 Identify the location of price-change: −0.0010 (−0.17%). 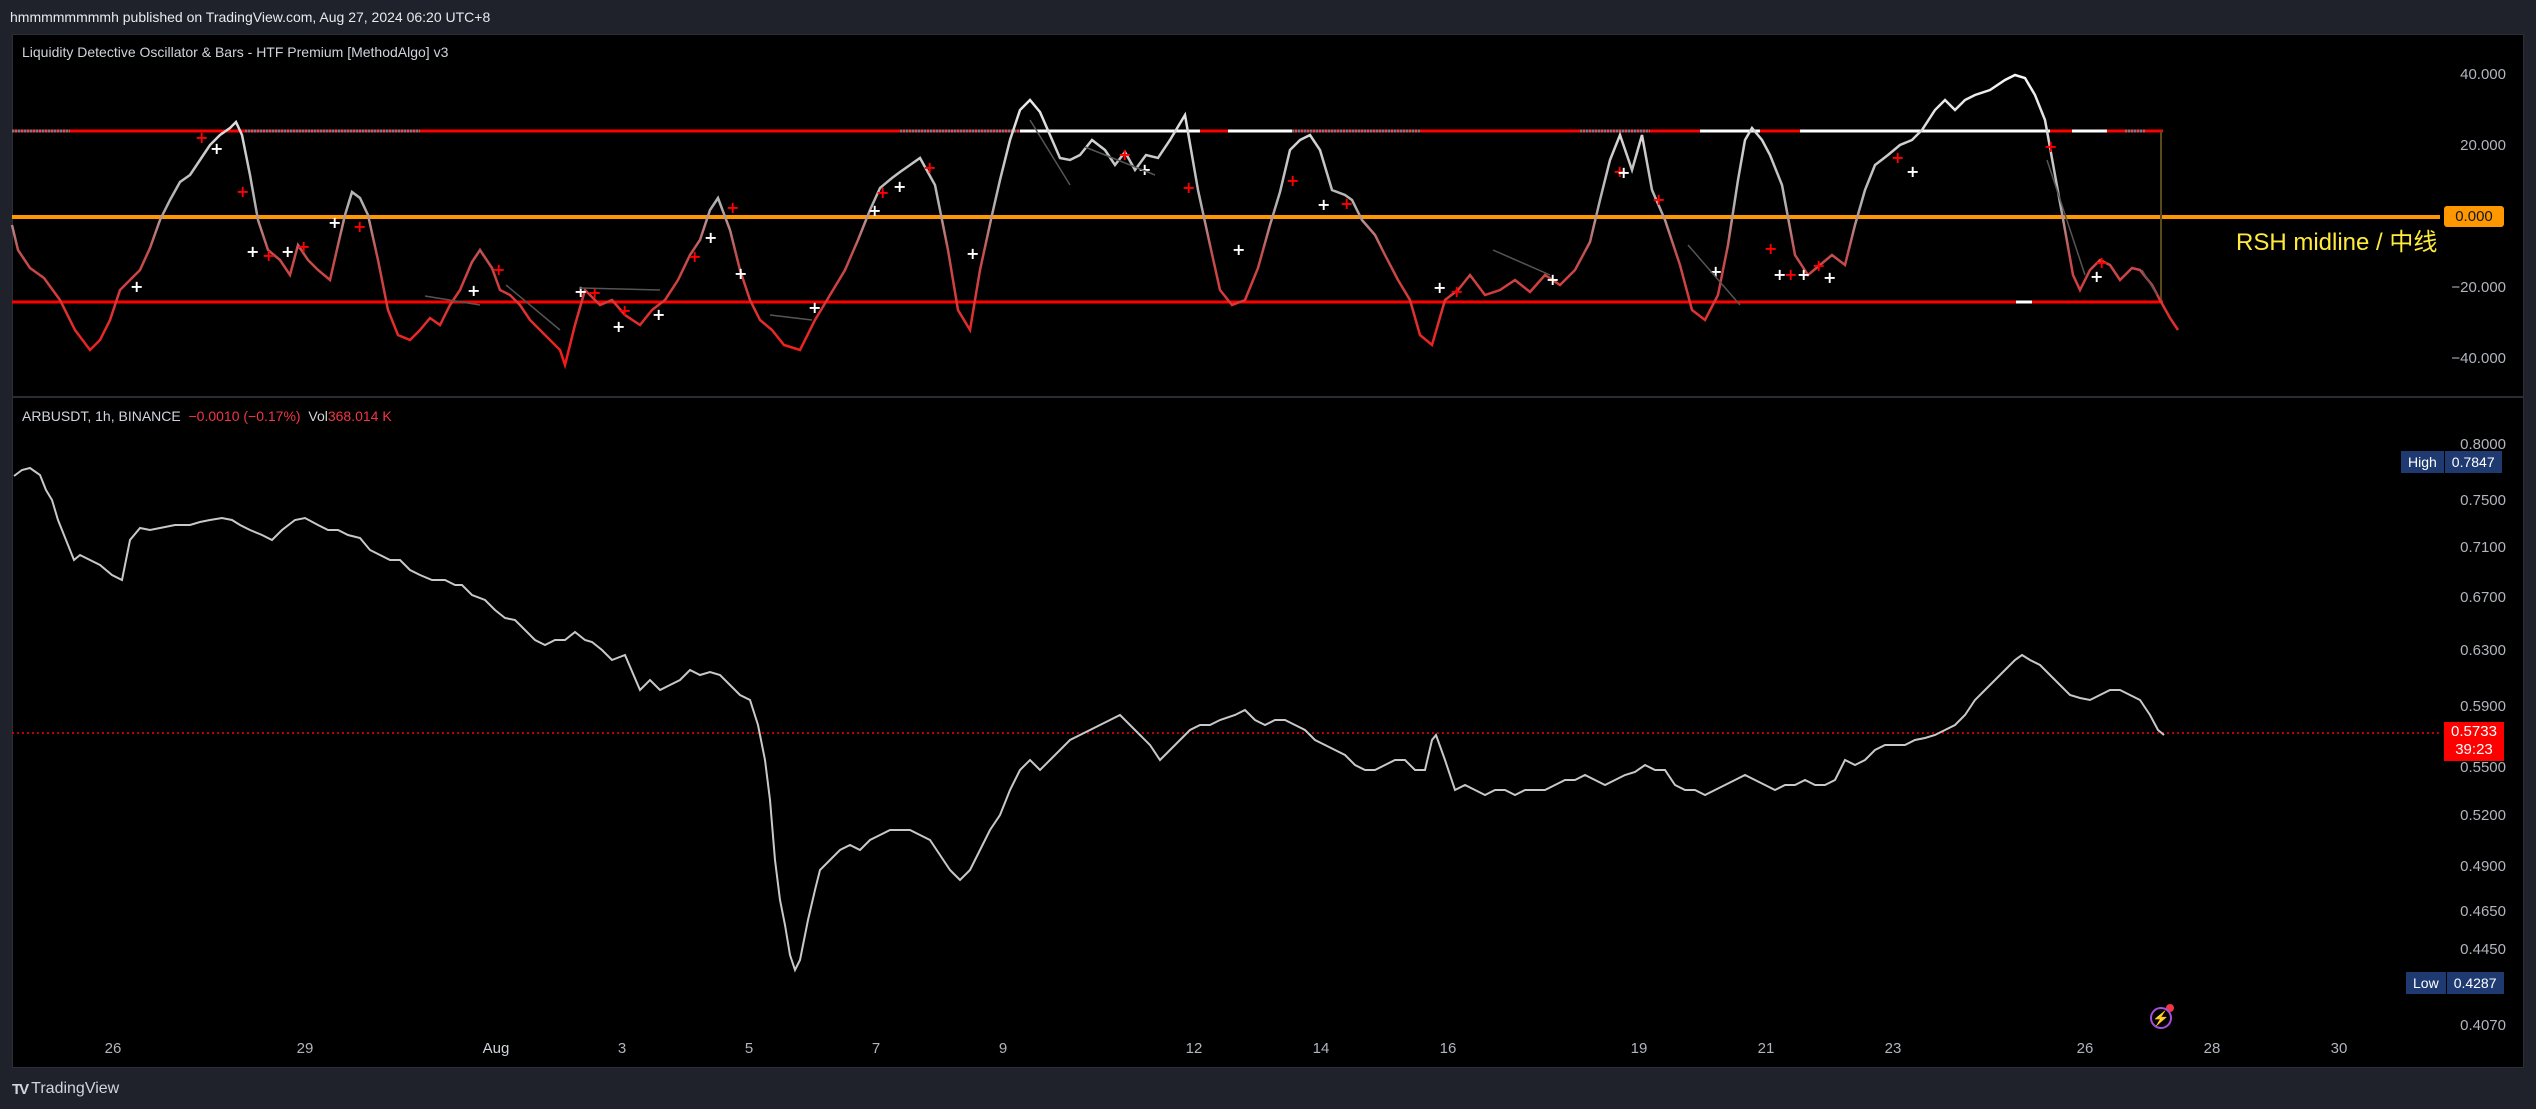
(244, 416).